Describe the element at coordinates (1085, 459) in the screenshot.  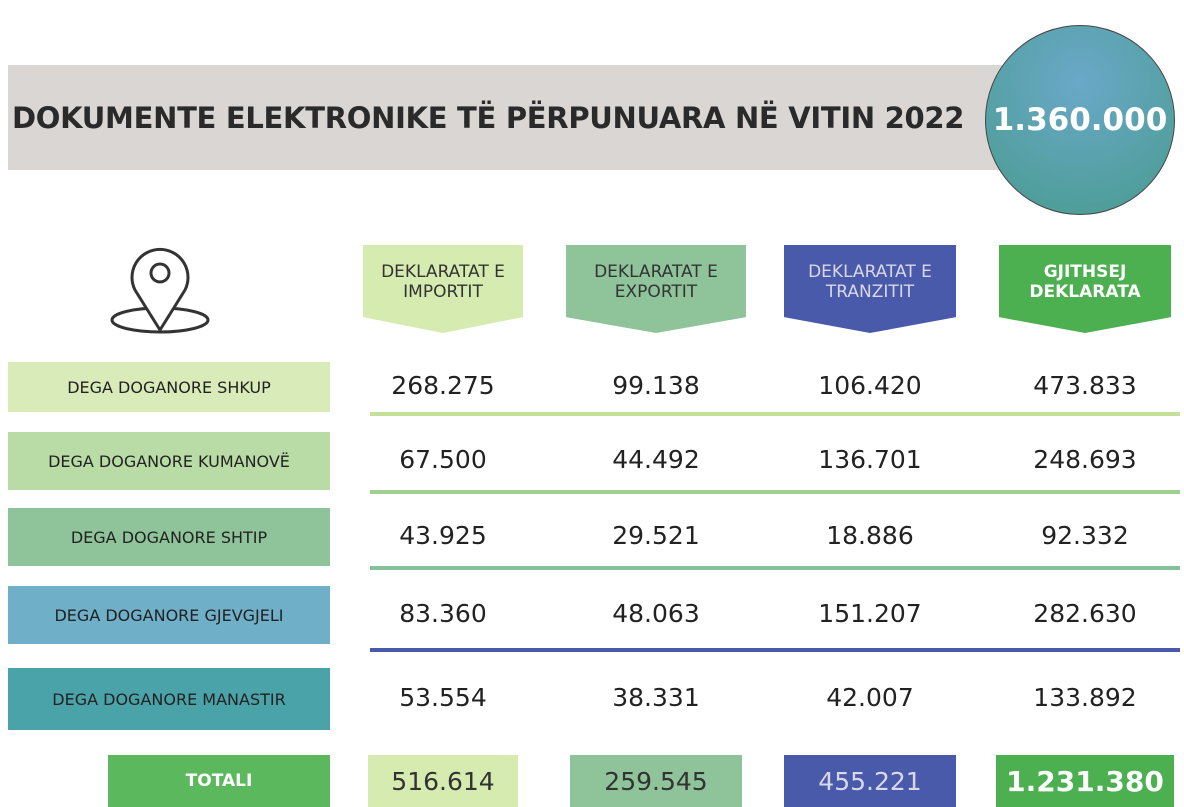
I see `cell-value: 248.693` at that location.